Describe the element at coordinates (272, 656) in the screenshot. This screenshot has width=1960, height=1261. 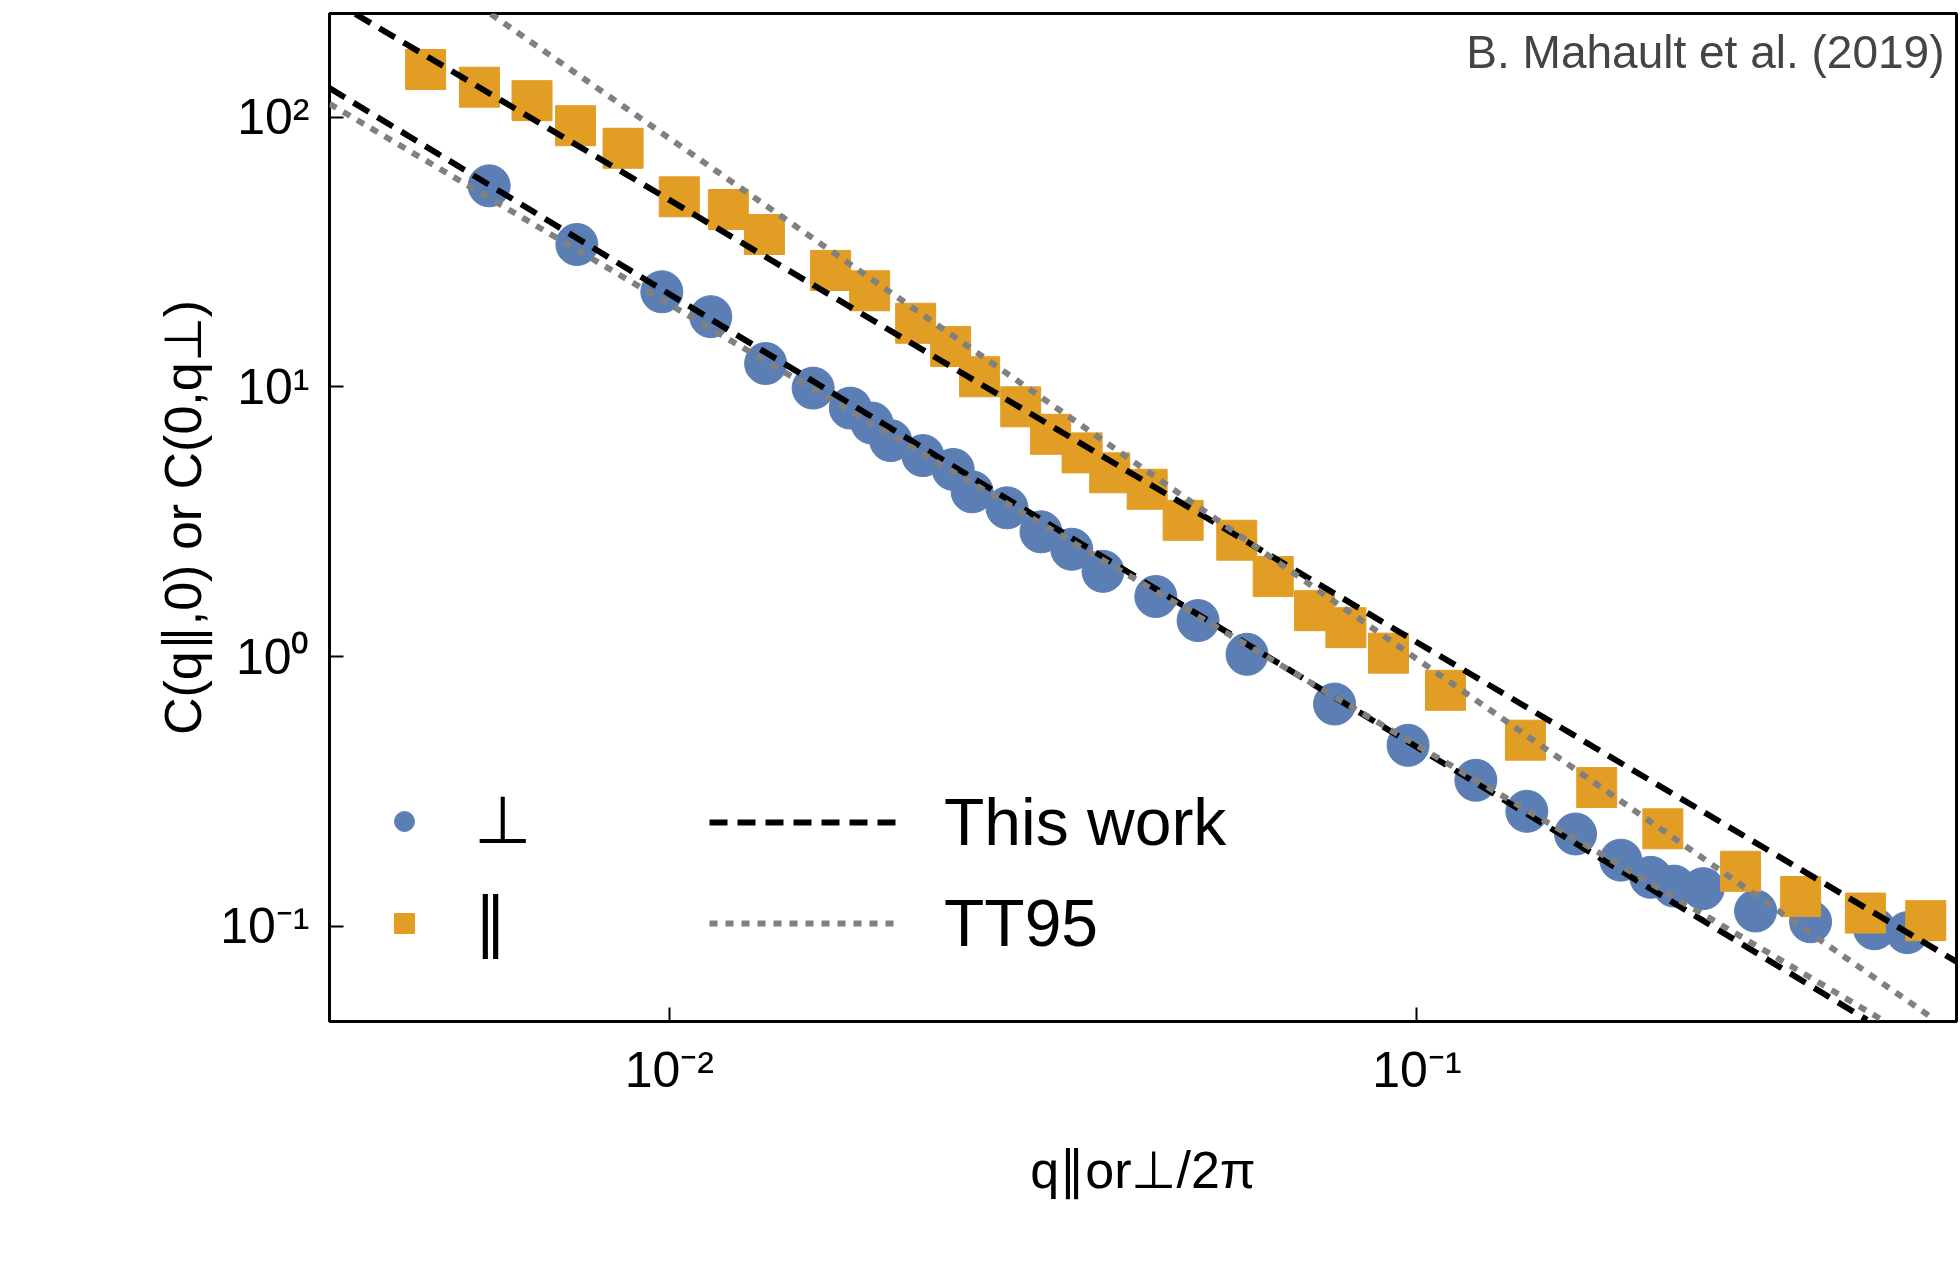
I see `y-tick-label: 10⁰` at that location.